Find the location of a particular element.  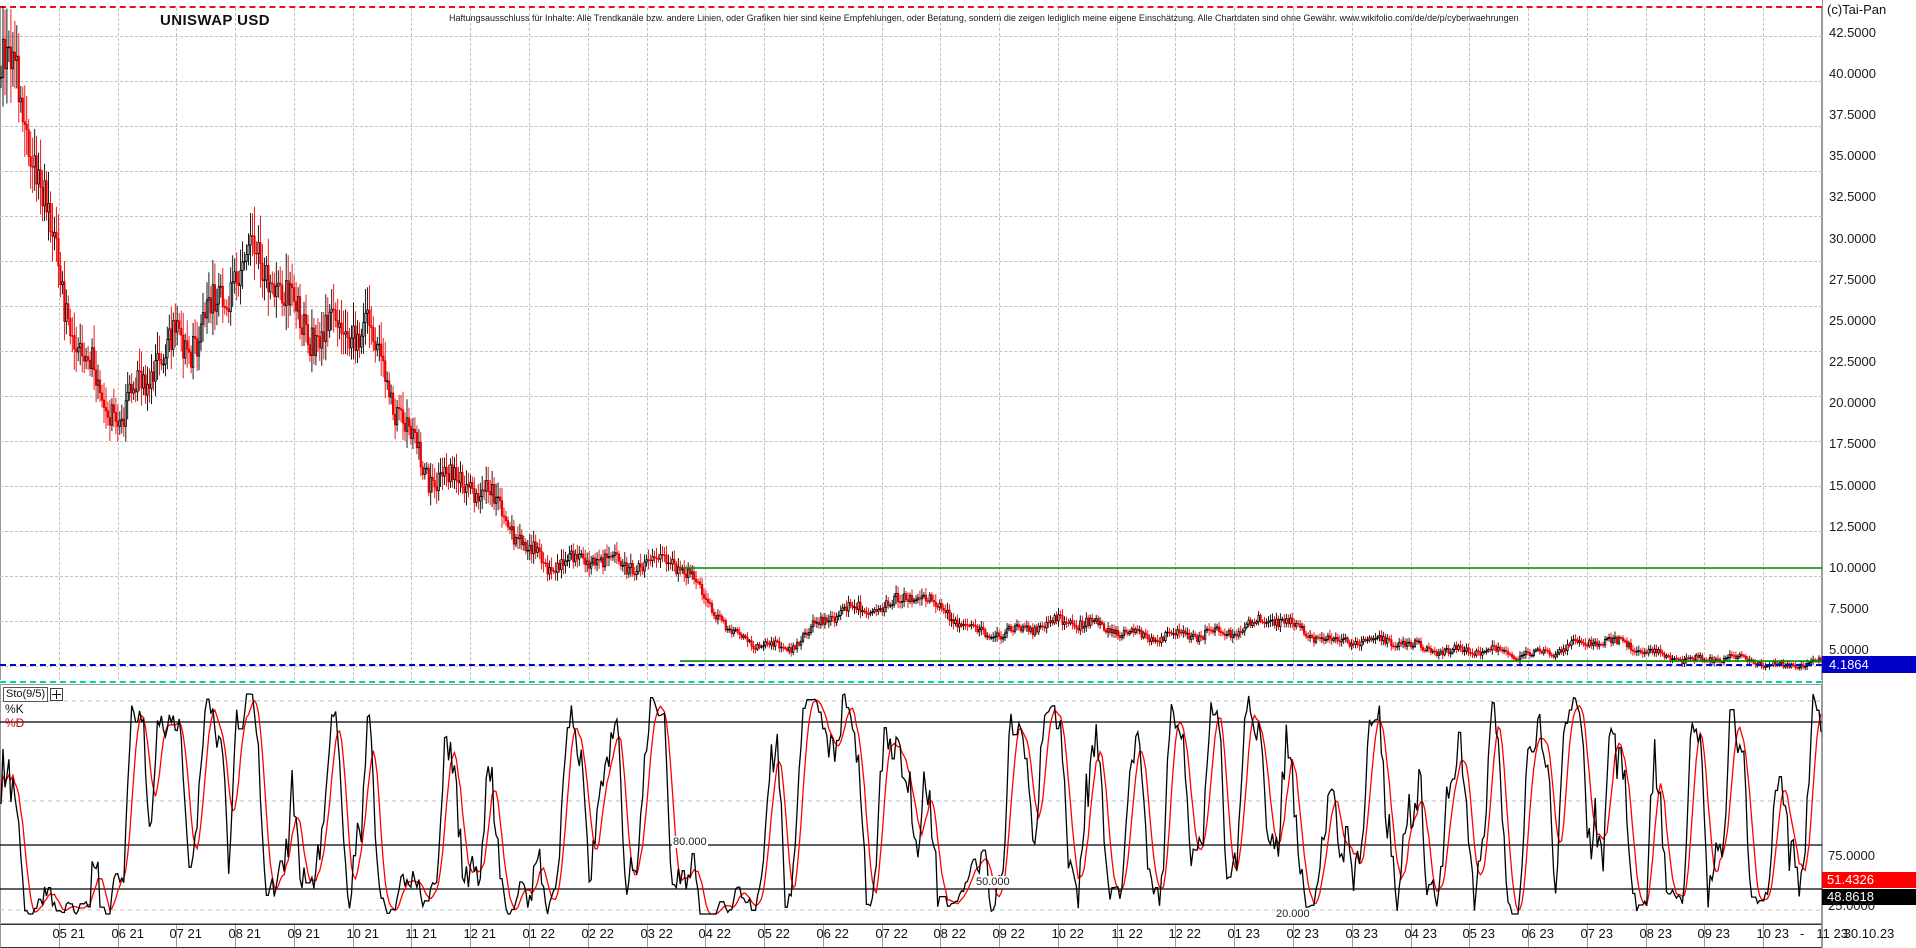

date-axis-label: 08 22 is located at coordinates (949, 933).